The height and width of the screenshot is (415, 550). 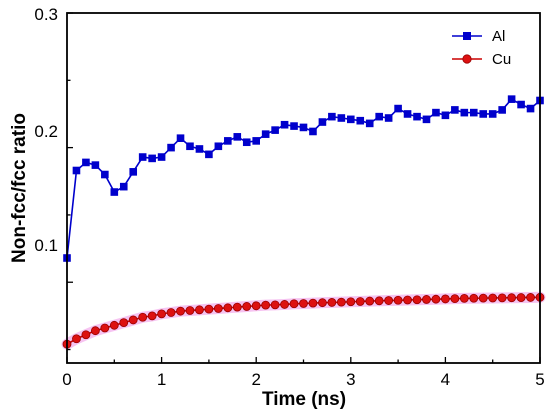 I want to click on y-tick-label: 0.3, so click(x=46, y=14).